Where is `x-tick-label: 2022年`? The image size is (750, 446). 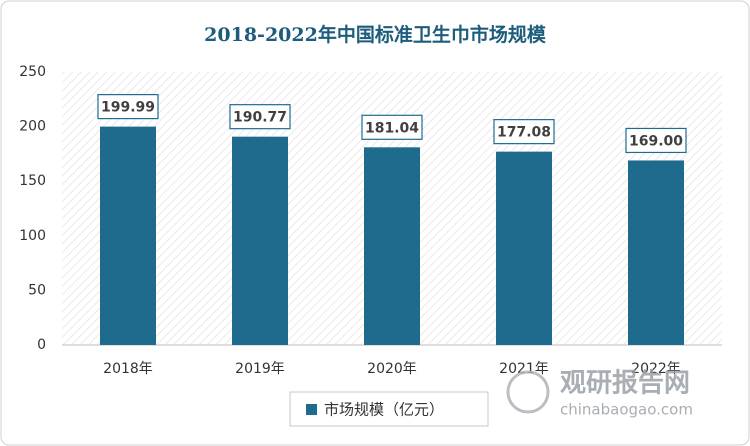 x-tick-label: 2022年 is located at coordinates (656, 369).